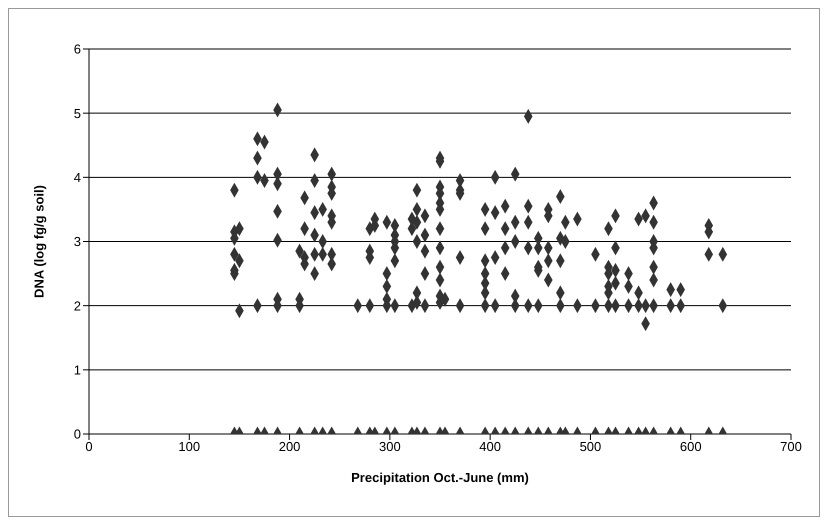 The image size is (828, 525). What do you see at coordinates (189, 446) in the screenshot?
I see `x-tick-label: 100` at bounding box center [189, 446].